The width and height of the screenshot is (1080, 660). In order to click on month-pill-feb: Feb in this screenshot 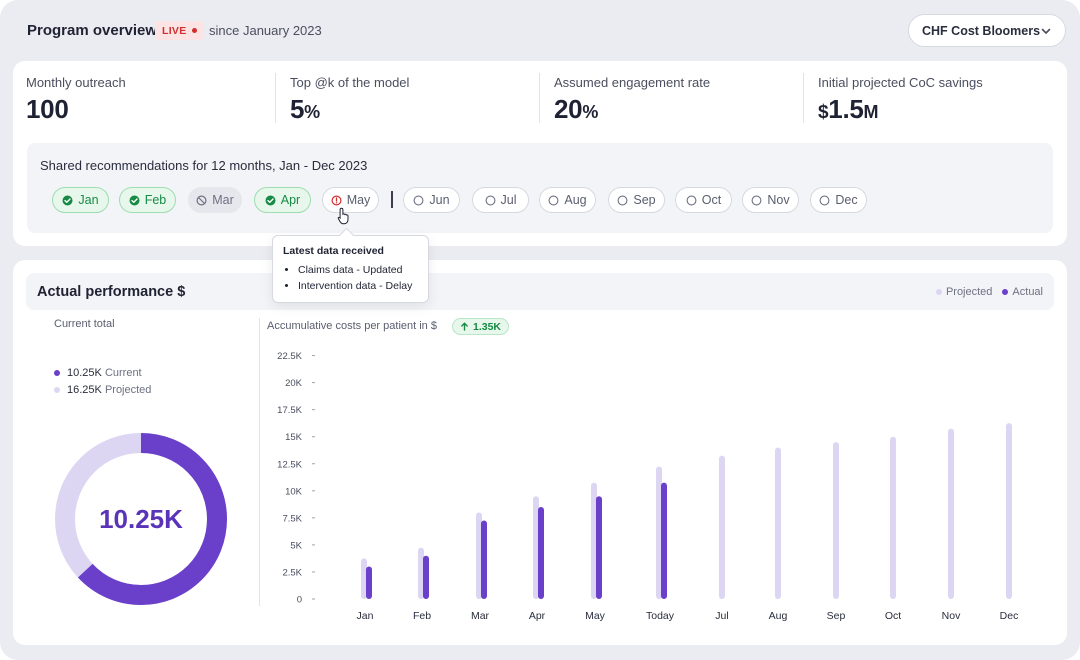, I will do `click(147, 200)`.